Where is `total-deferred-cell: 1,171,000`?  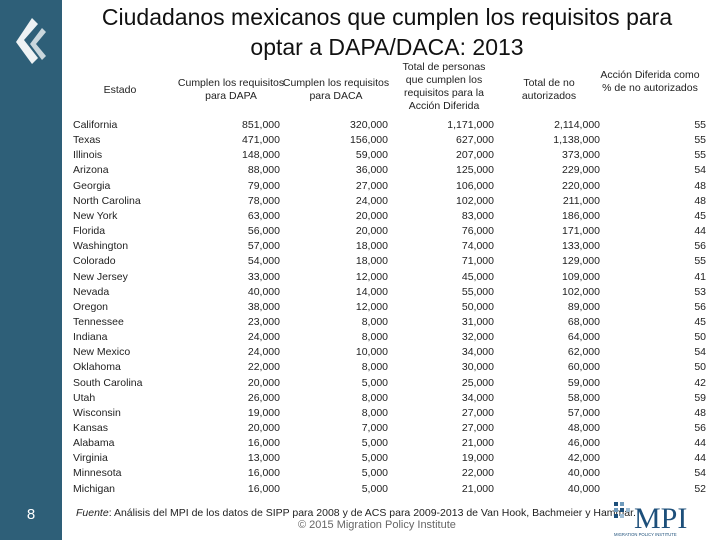
total-deferred-cell: 1,171,000 is located at coordinates (470, 125).